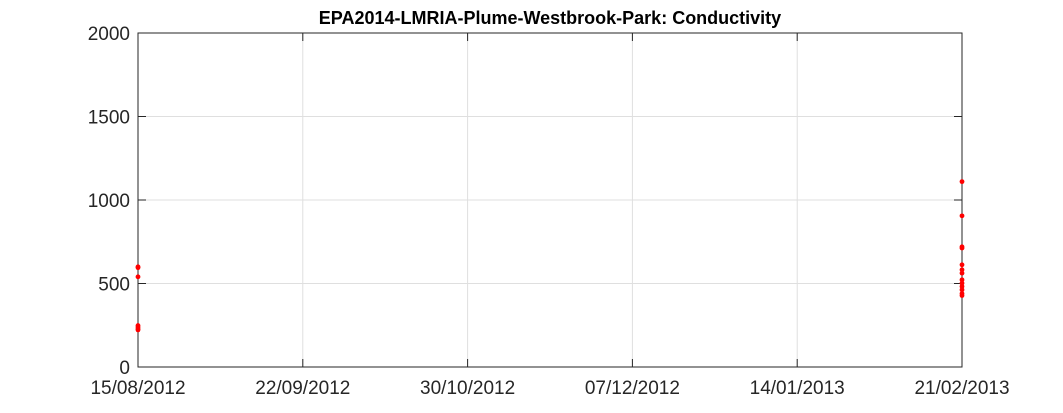 The height and width of the screenshot is (413, 1063). Describe the element at coordinates (114, 285) in the screenshot. I see `y-tick-label: 500` at that location.